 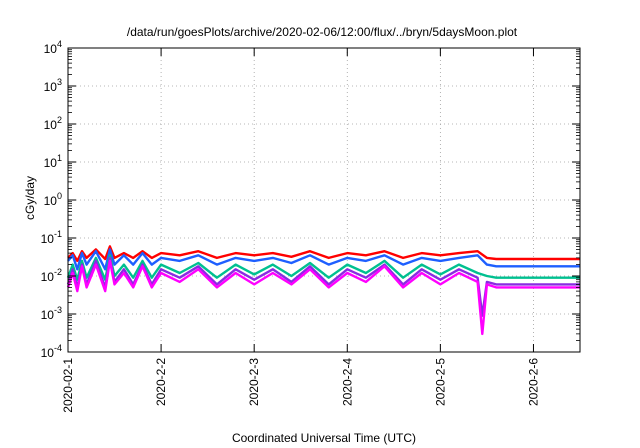 What do you see at coordinates (59, 196) in the screenshot?
I see `y-tick-exponent: 0` at bounding box center [59, 196].